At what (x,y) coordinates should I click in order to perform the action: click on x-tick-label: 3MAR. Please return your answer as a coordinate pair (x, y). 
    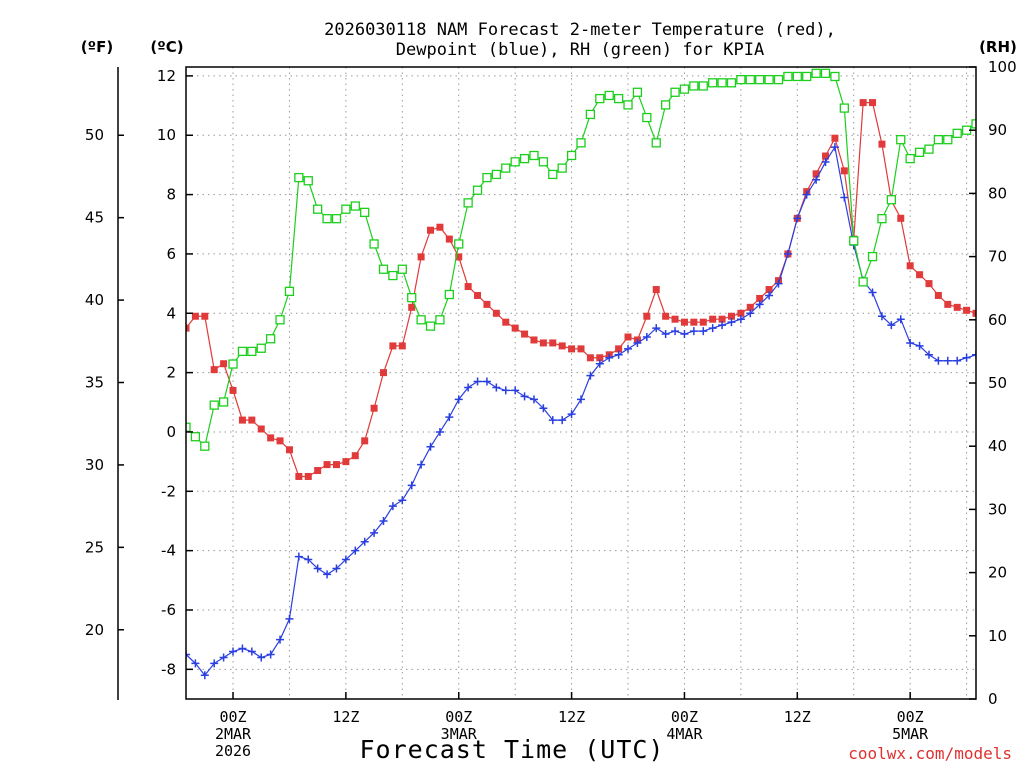
    Looking at the image, I should click on (459, 734).